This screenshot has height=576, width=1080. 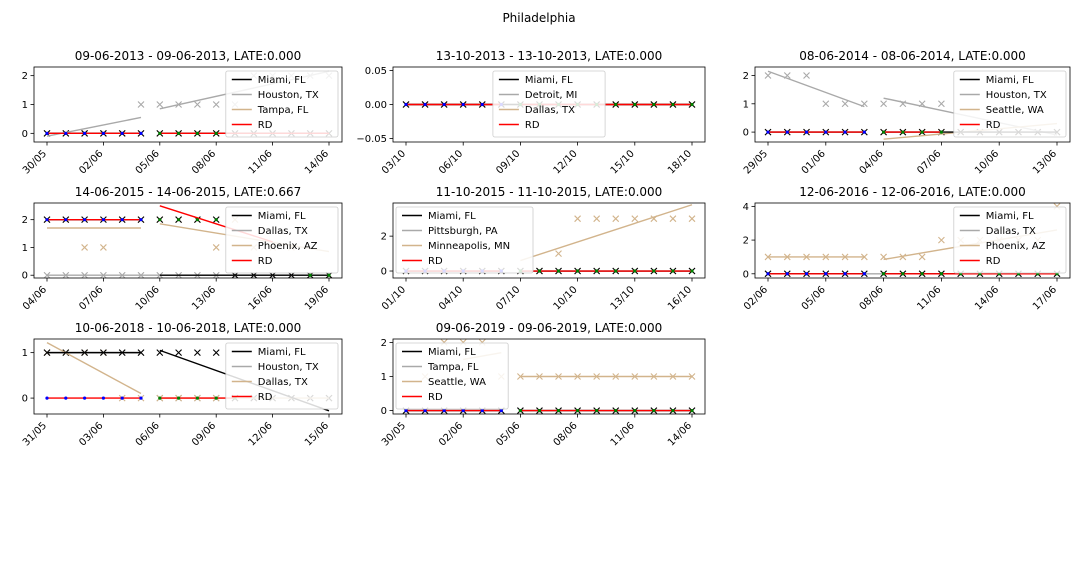 I want to click on legend-label: Phoenix, AZ, so click(x=1016, y=246).